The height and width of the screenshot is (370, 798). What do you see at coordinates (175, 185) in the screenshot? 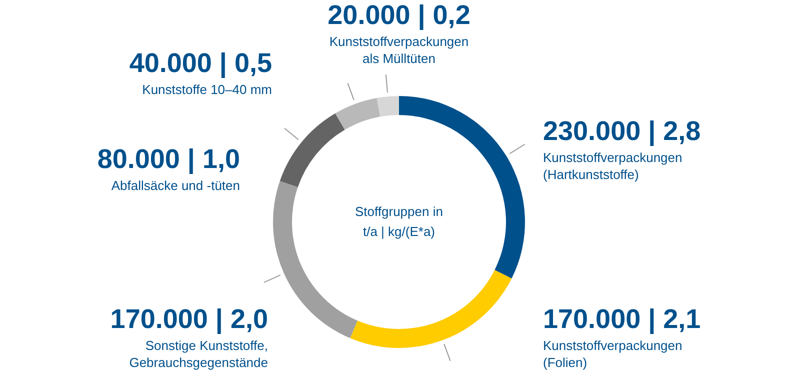
I see `slice-label: Abfallsäcke und -tüten` at bounding box center [175, 185].